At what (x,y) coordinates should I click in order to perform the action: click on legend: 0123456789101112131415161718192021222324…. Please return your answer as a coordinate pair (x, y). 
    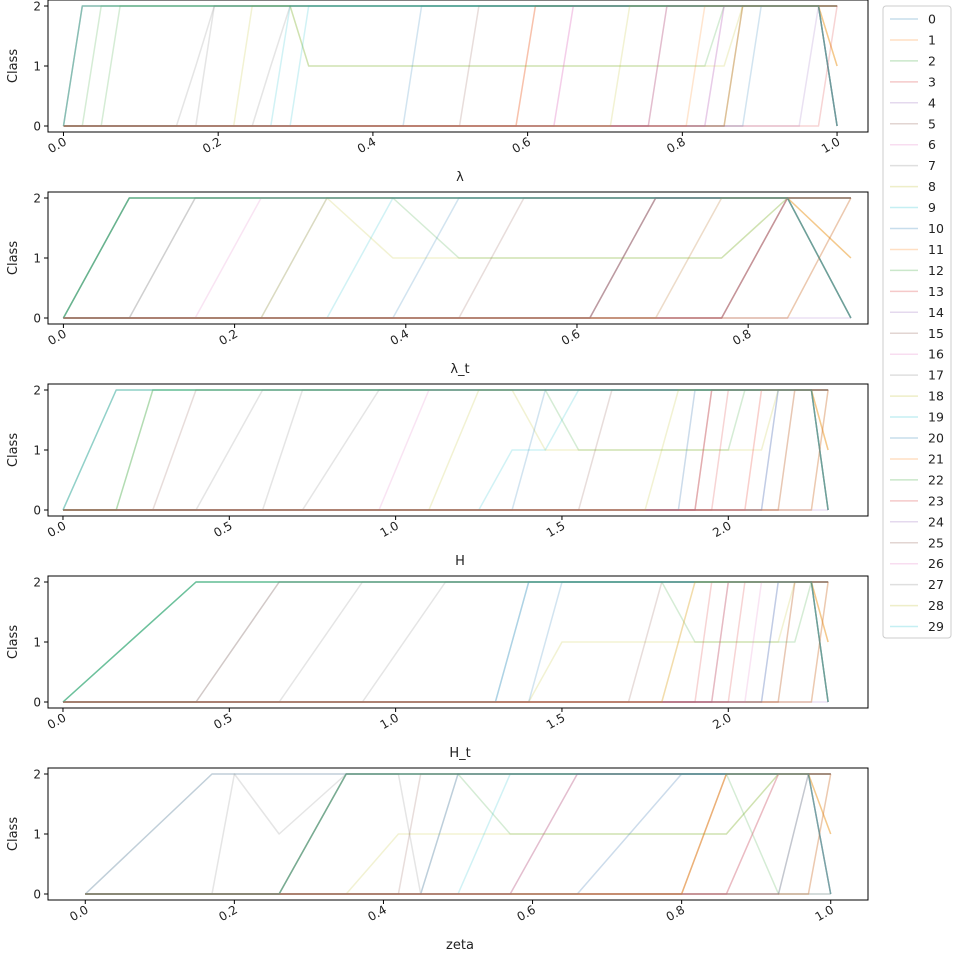
    Looking at the image, I should click on (917, 322).